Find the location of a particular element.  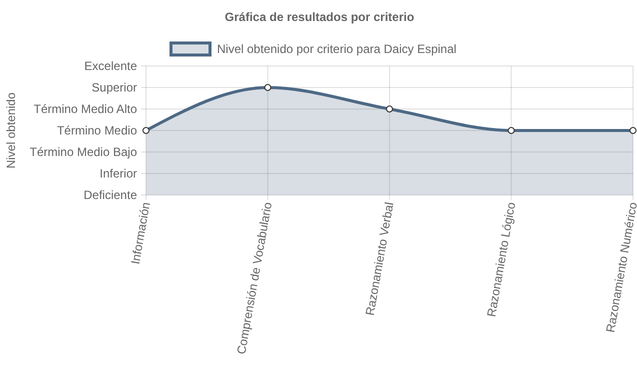

category-label: Término Medio Bajo is located at coordinates (83, 152).